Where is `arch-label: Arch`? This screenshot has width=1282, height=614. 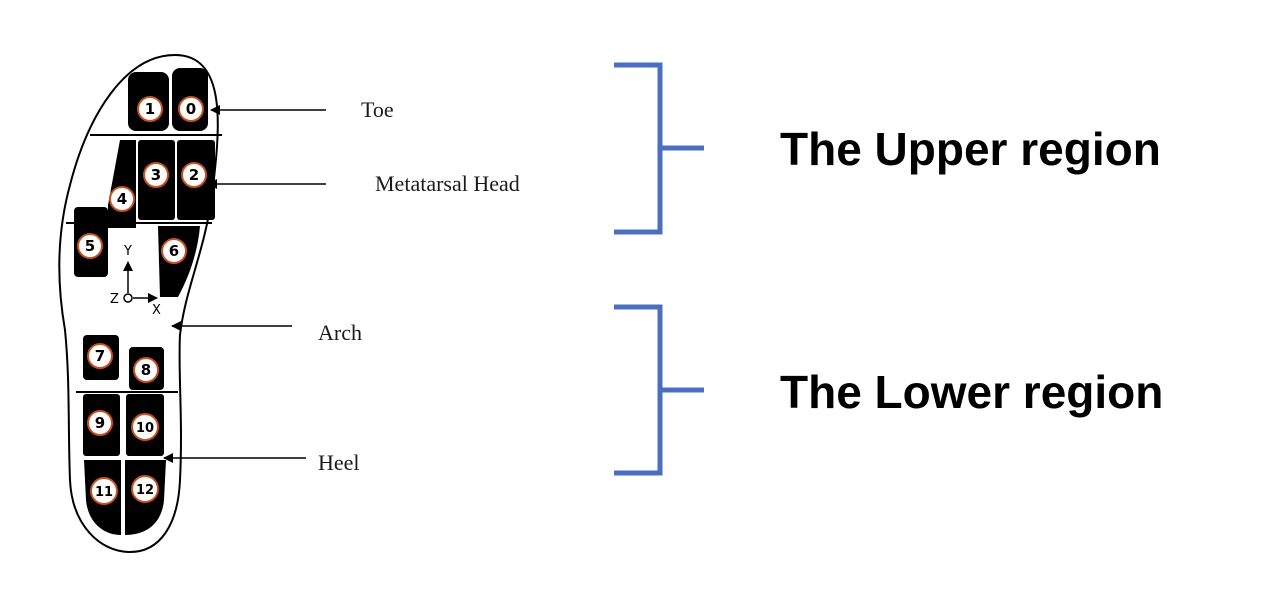
arch-label: Arch is located at coordinates (340, 332).